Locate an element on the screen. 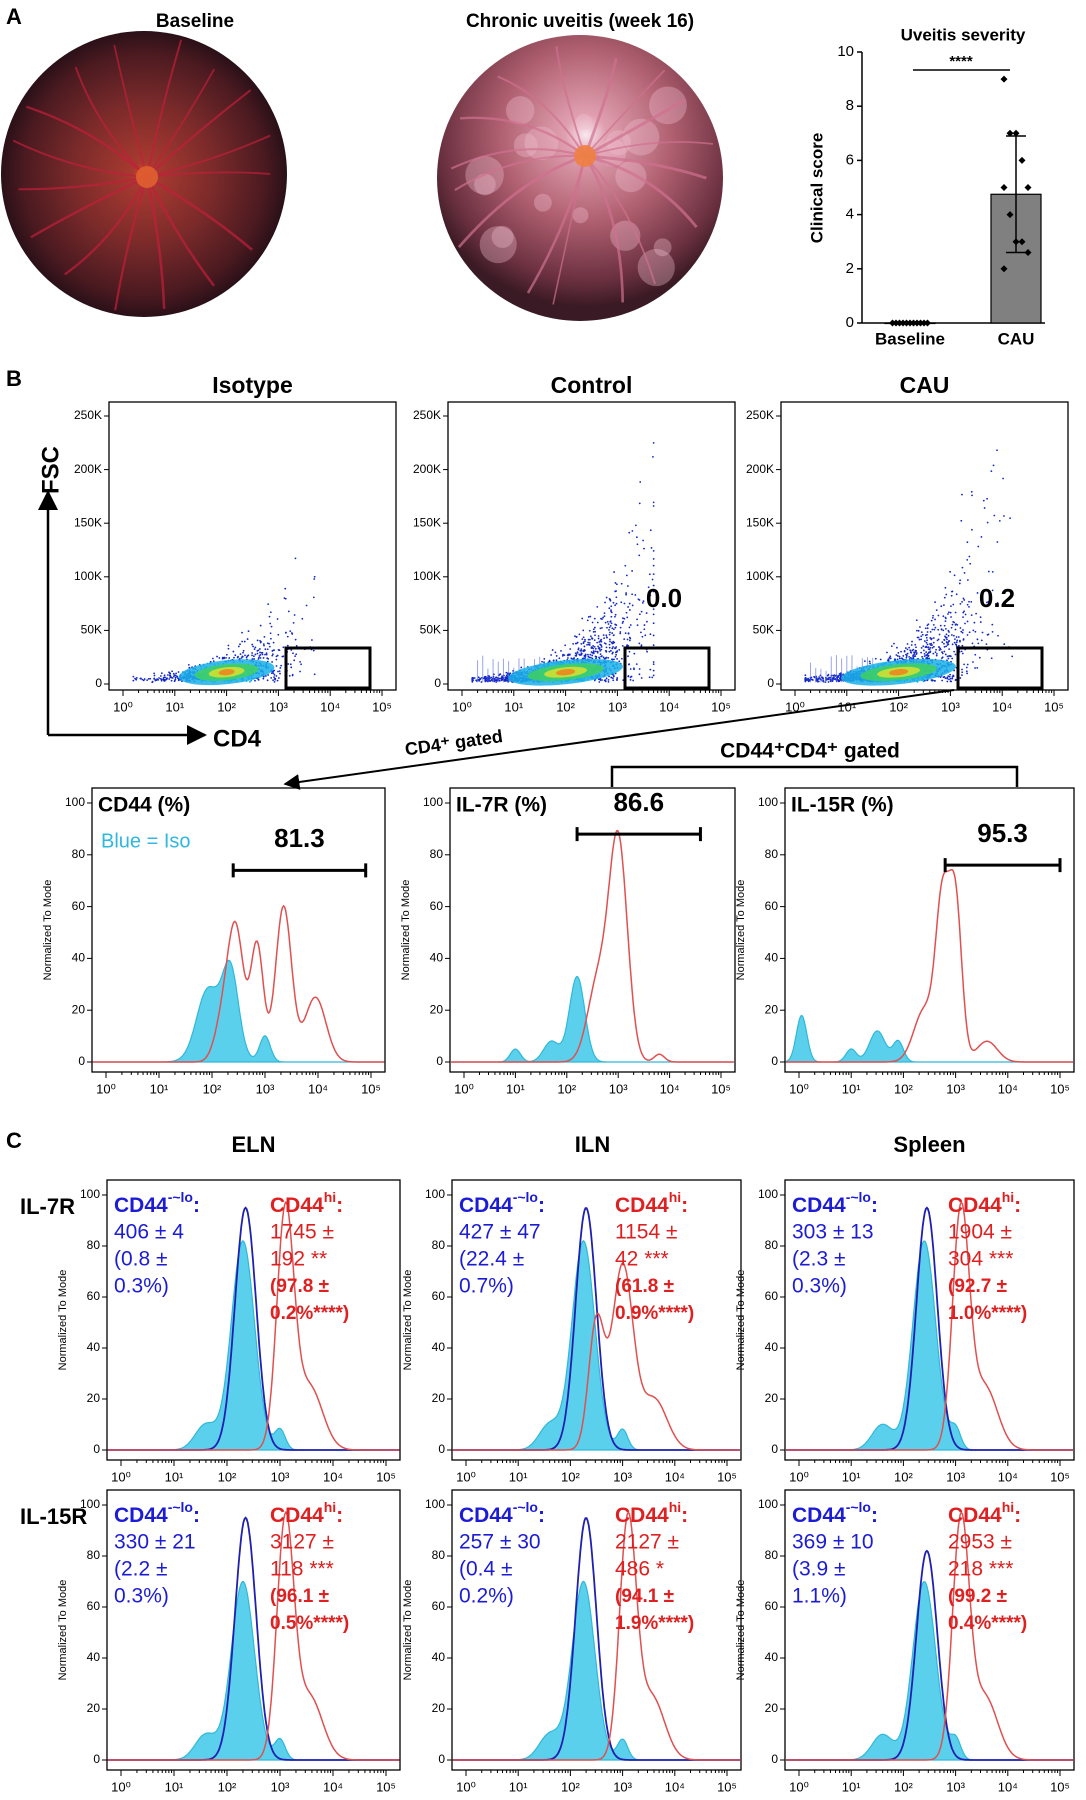 The width and height of the screenshot is (1086, 1800). axis-label: CD4 is located at coordinates (237, 738).